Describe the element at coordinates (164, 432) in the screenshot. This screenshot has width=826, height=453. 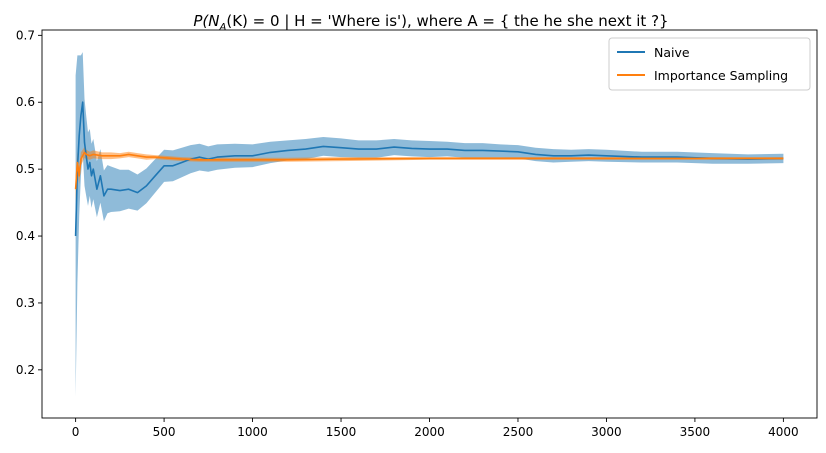
I see `x-tick-label: 500` at that location.